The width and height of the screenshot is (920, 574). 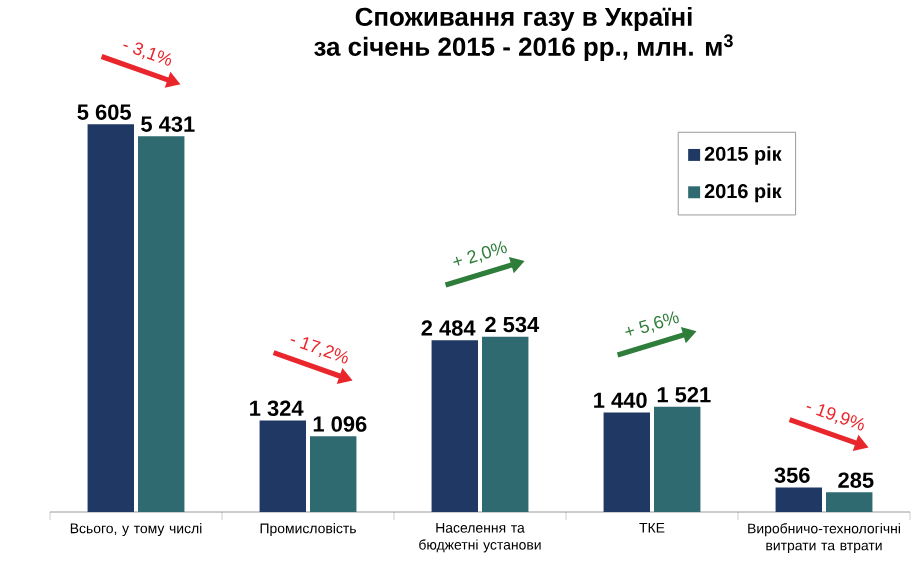 I want to click on annotation: + 2,0%, so click(x=480, y=253).